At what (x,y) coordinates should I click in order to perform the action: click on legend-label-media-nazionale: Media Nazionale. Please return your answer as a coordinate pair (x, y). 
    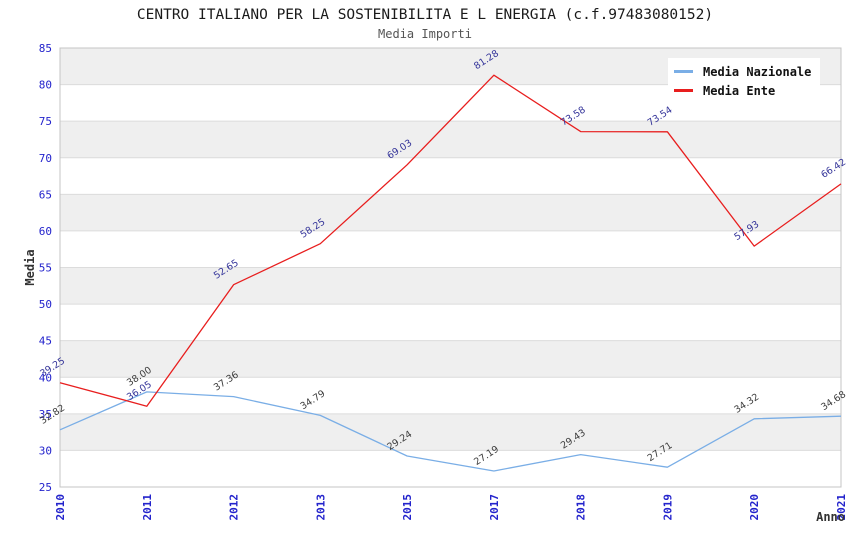
    Looking at the image, I should click on (757, 71).